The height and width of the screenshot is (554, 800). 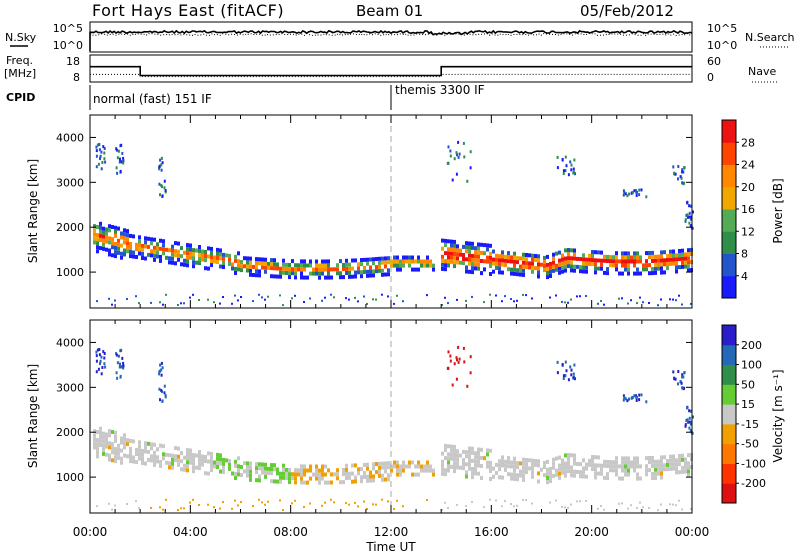 What do you see at coordinates (753, 463) in the screenshot?
I see `colorbar-tick-label: -100` at bounding box center [753, 463].